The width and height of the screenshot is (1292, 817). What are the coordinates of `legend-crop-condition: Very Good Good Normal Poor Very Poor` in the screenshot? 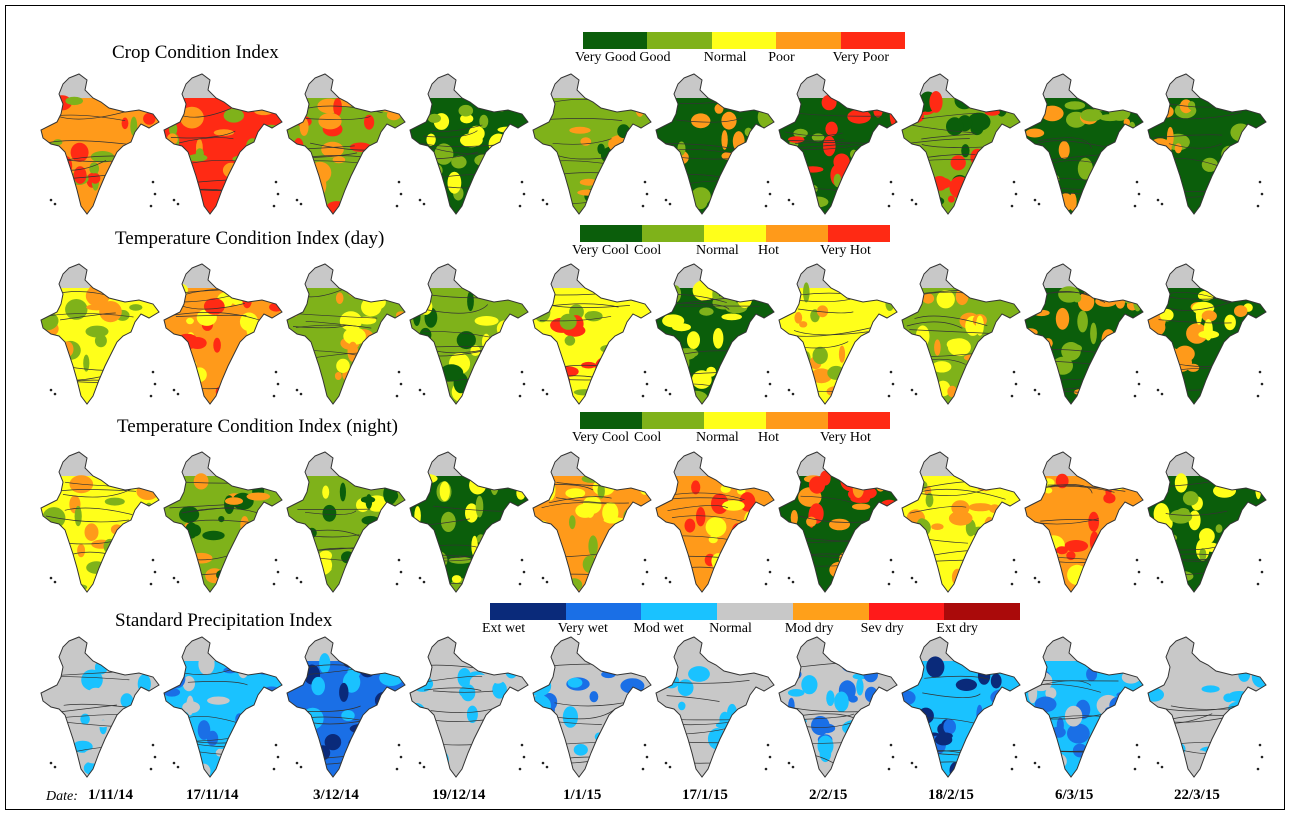 It's located at (740, 49).